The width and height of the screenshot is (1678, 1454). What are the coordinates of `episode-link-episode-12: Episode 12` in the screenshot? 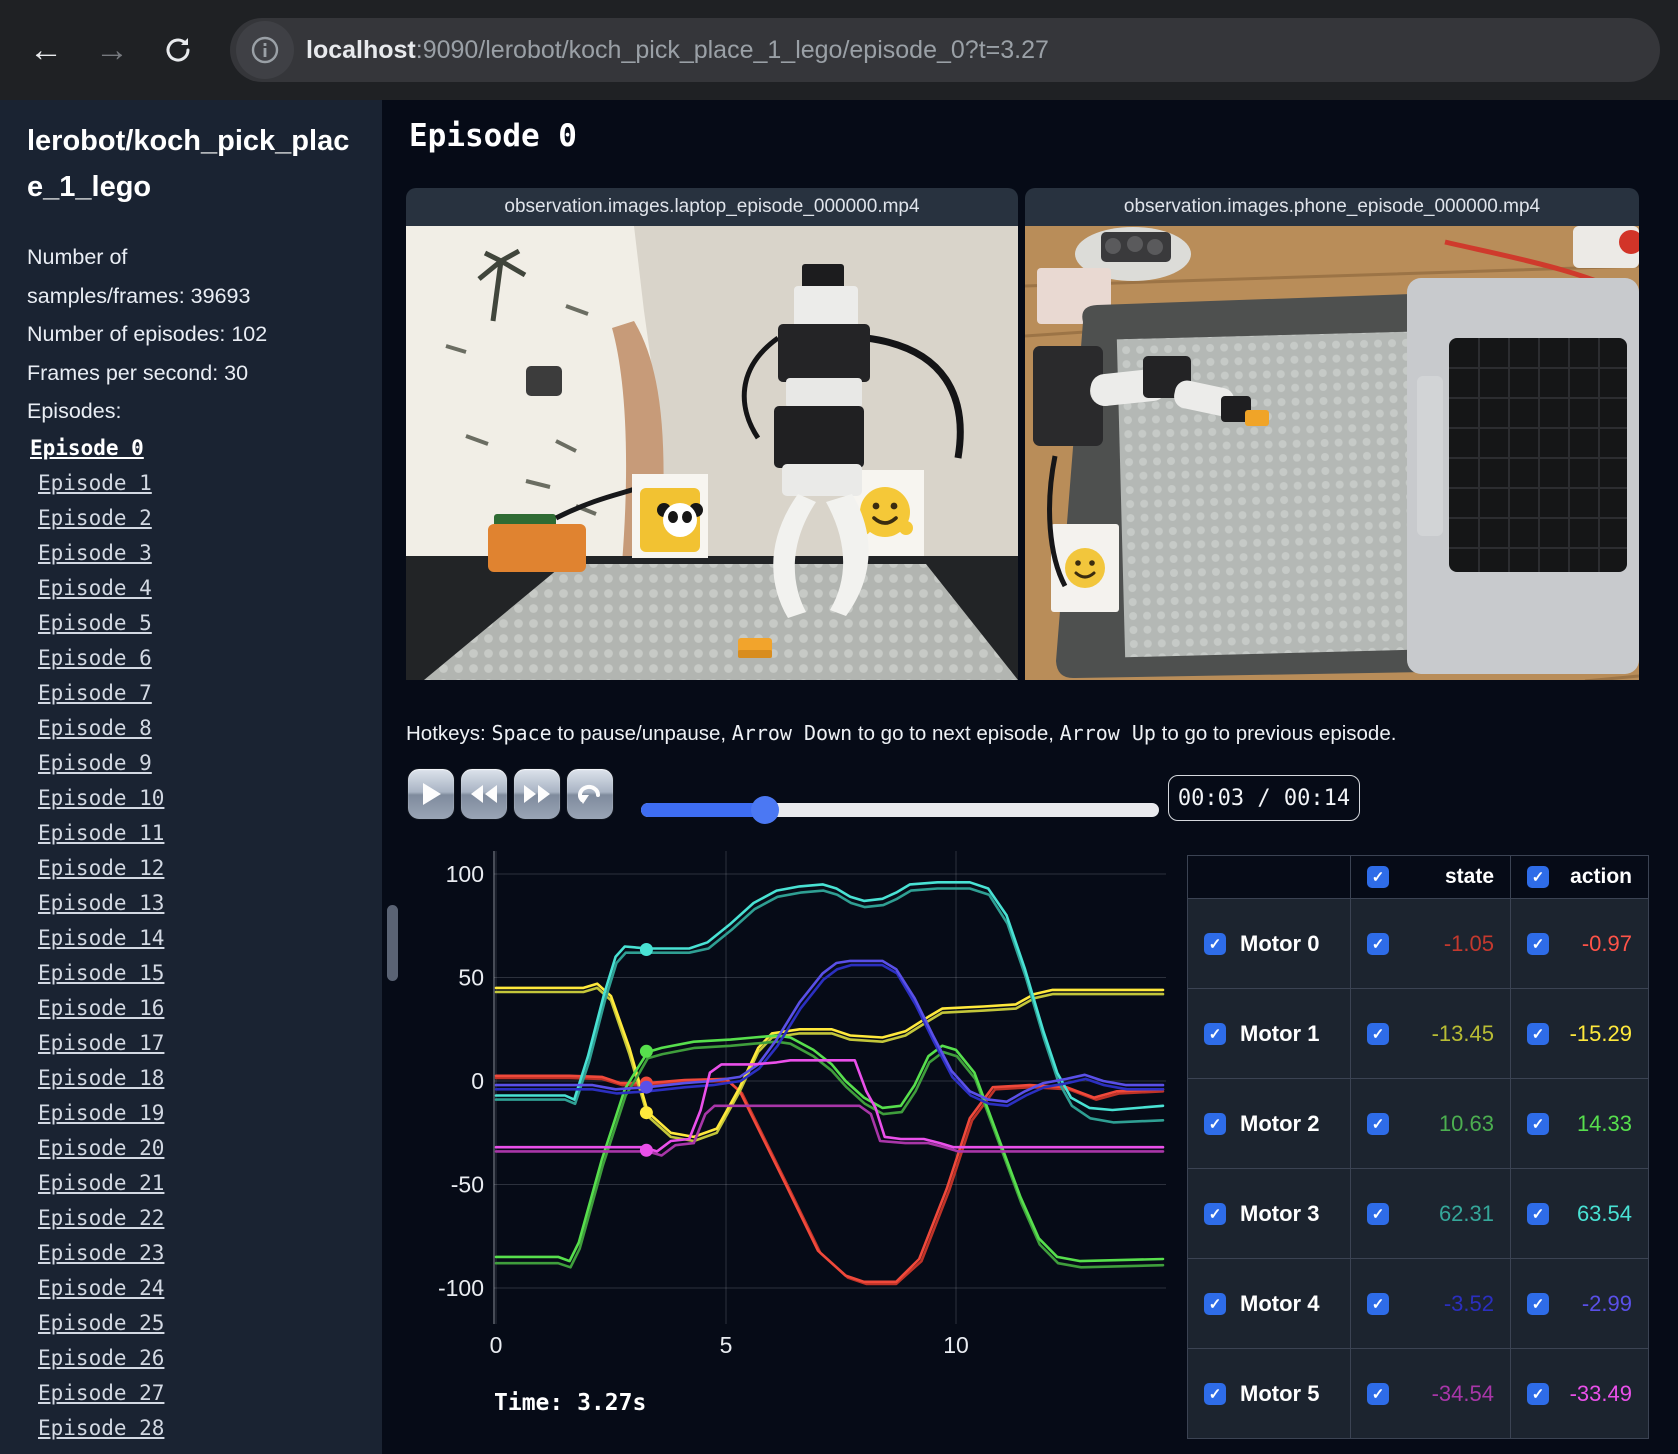 It's located at (101, 868).